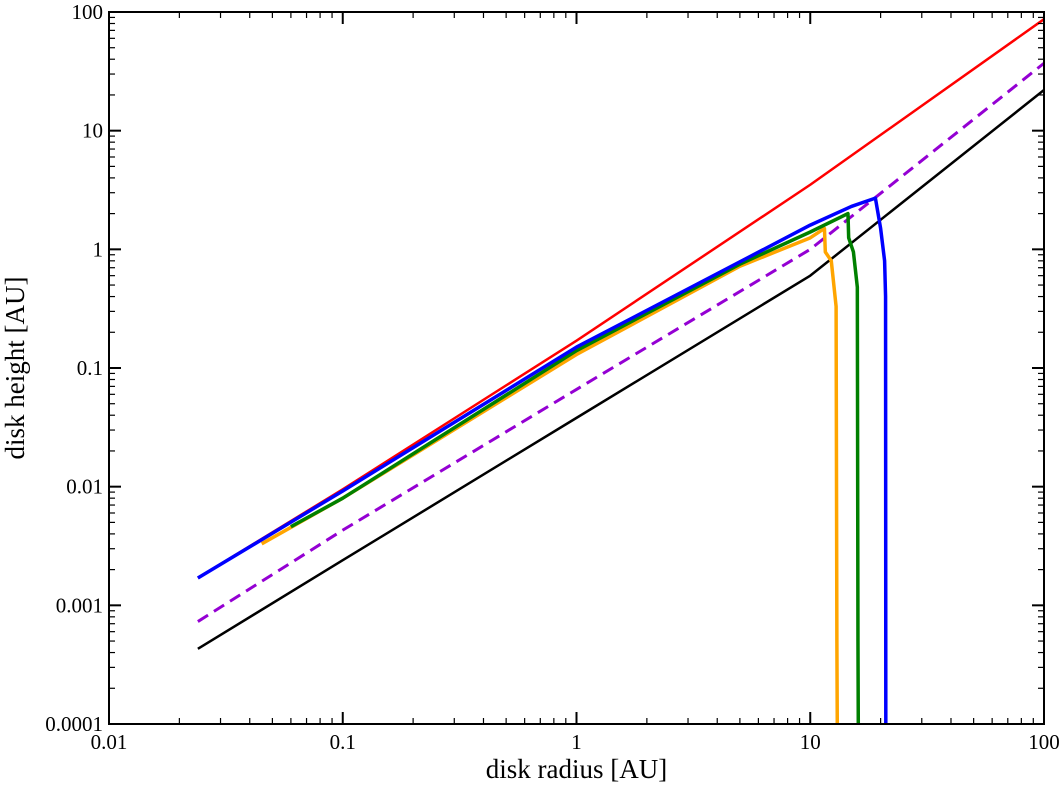  Describe the element at coordinates (74, 724) in the screenshot. I see `y-tick-label: 0.0001` at that location.